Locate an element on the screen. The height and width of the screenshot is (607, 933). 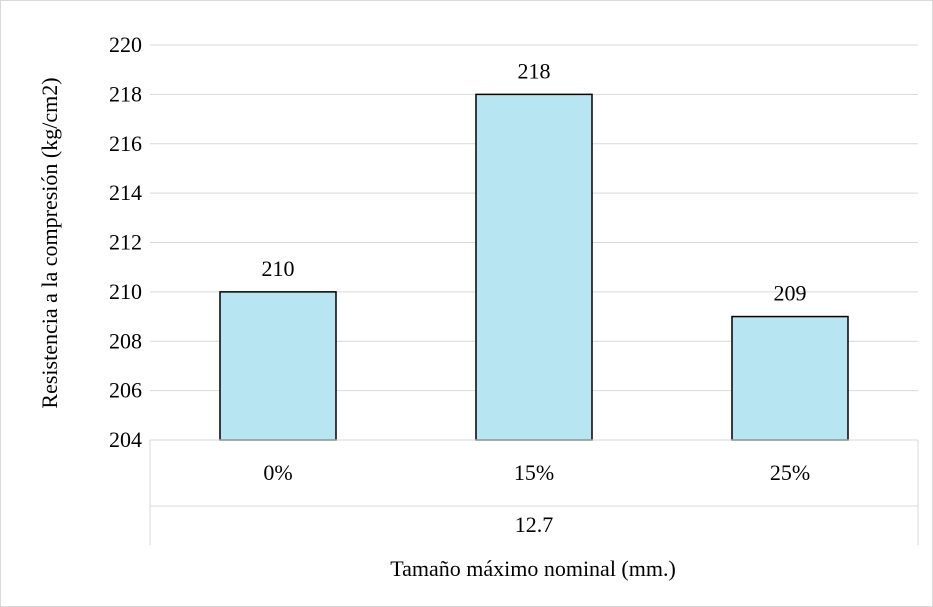
x-axis: 0% 15% 25% 12.7 is located at coordinates (534, 492).